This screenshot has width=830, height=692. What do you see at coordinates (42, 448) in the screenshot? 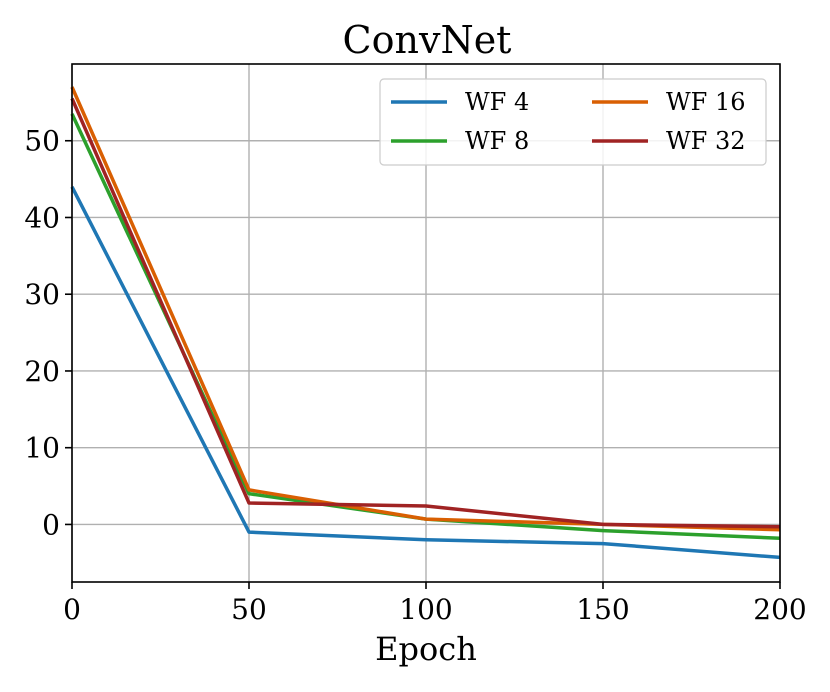
I see `y-tick-label: 10` at bounding box center [42, 448].